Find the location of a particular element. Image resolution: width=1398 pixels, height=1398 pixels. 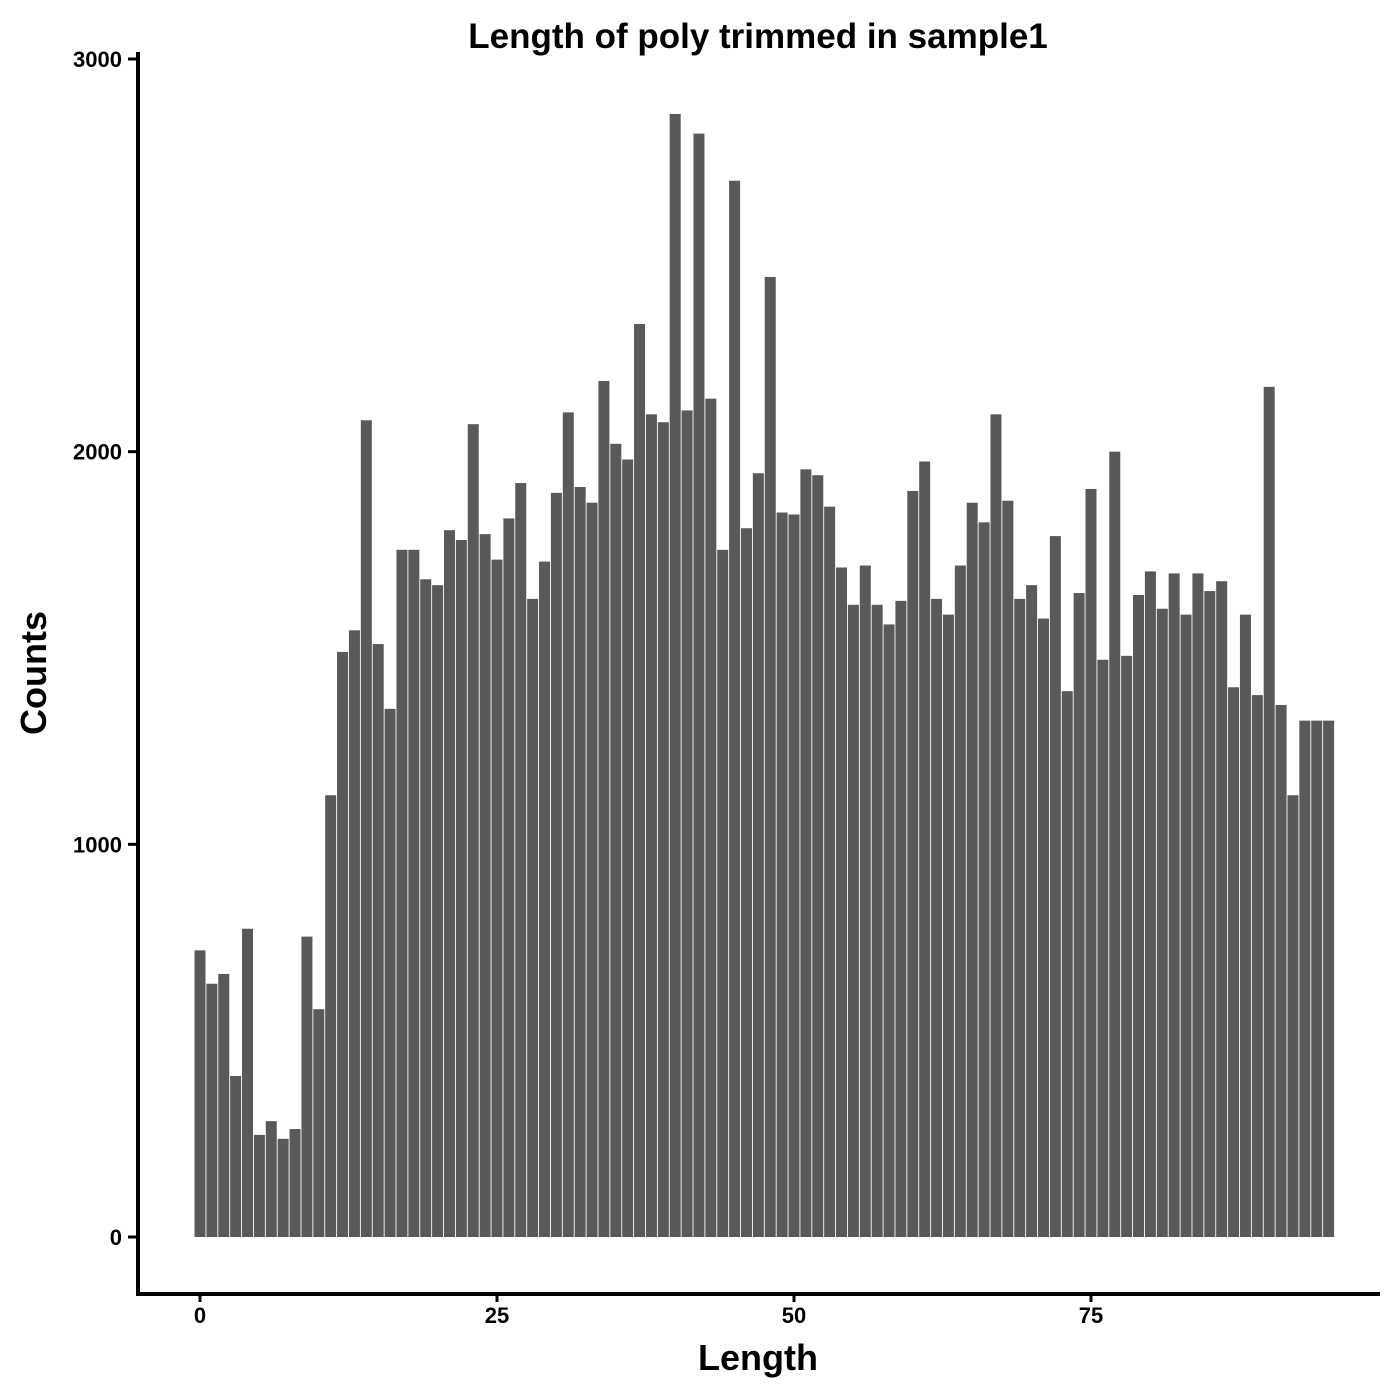

y-axis-ticks: 0 1000 2000 3000 is located at coordinates (105, 648).